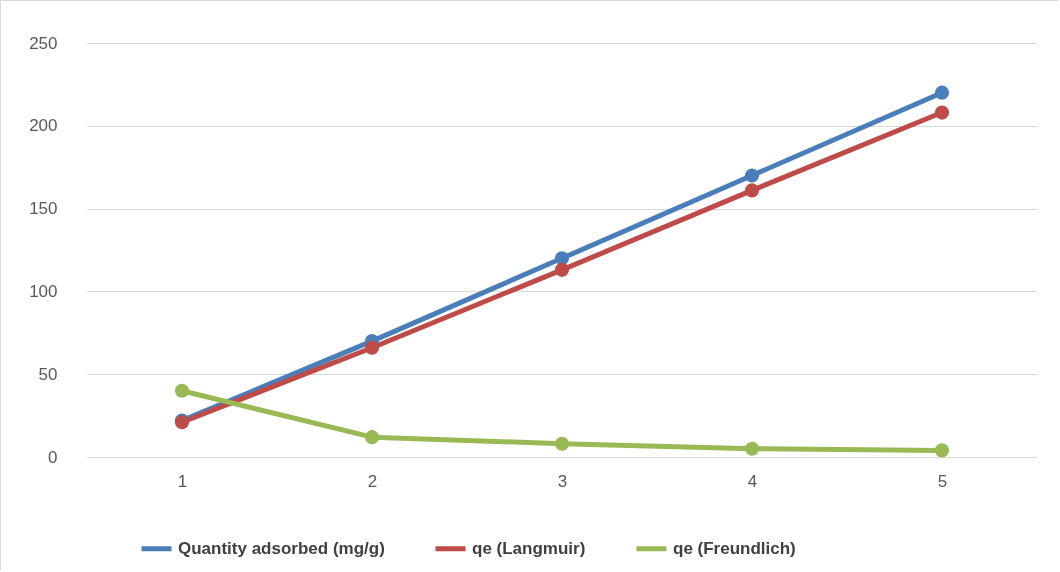  What do you see at coordinates (182, 481) in the screenshot?
I see `x-tick-label: 1` at bounding box center [182, 481].